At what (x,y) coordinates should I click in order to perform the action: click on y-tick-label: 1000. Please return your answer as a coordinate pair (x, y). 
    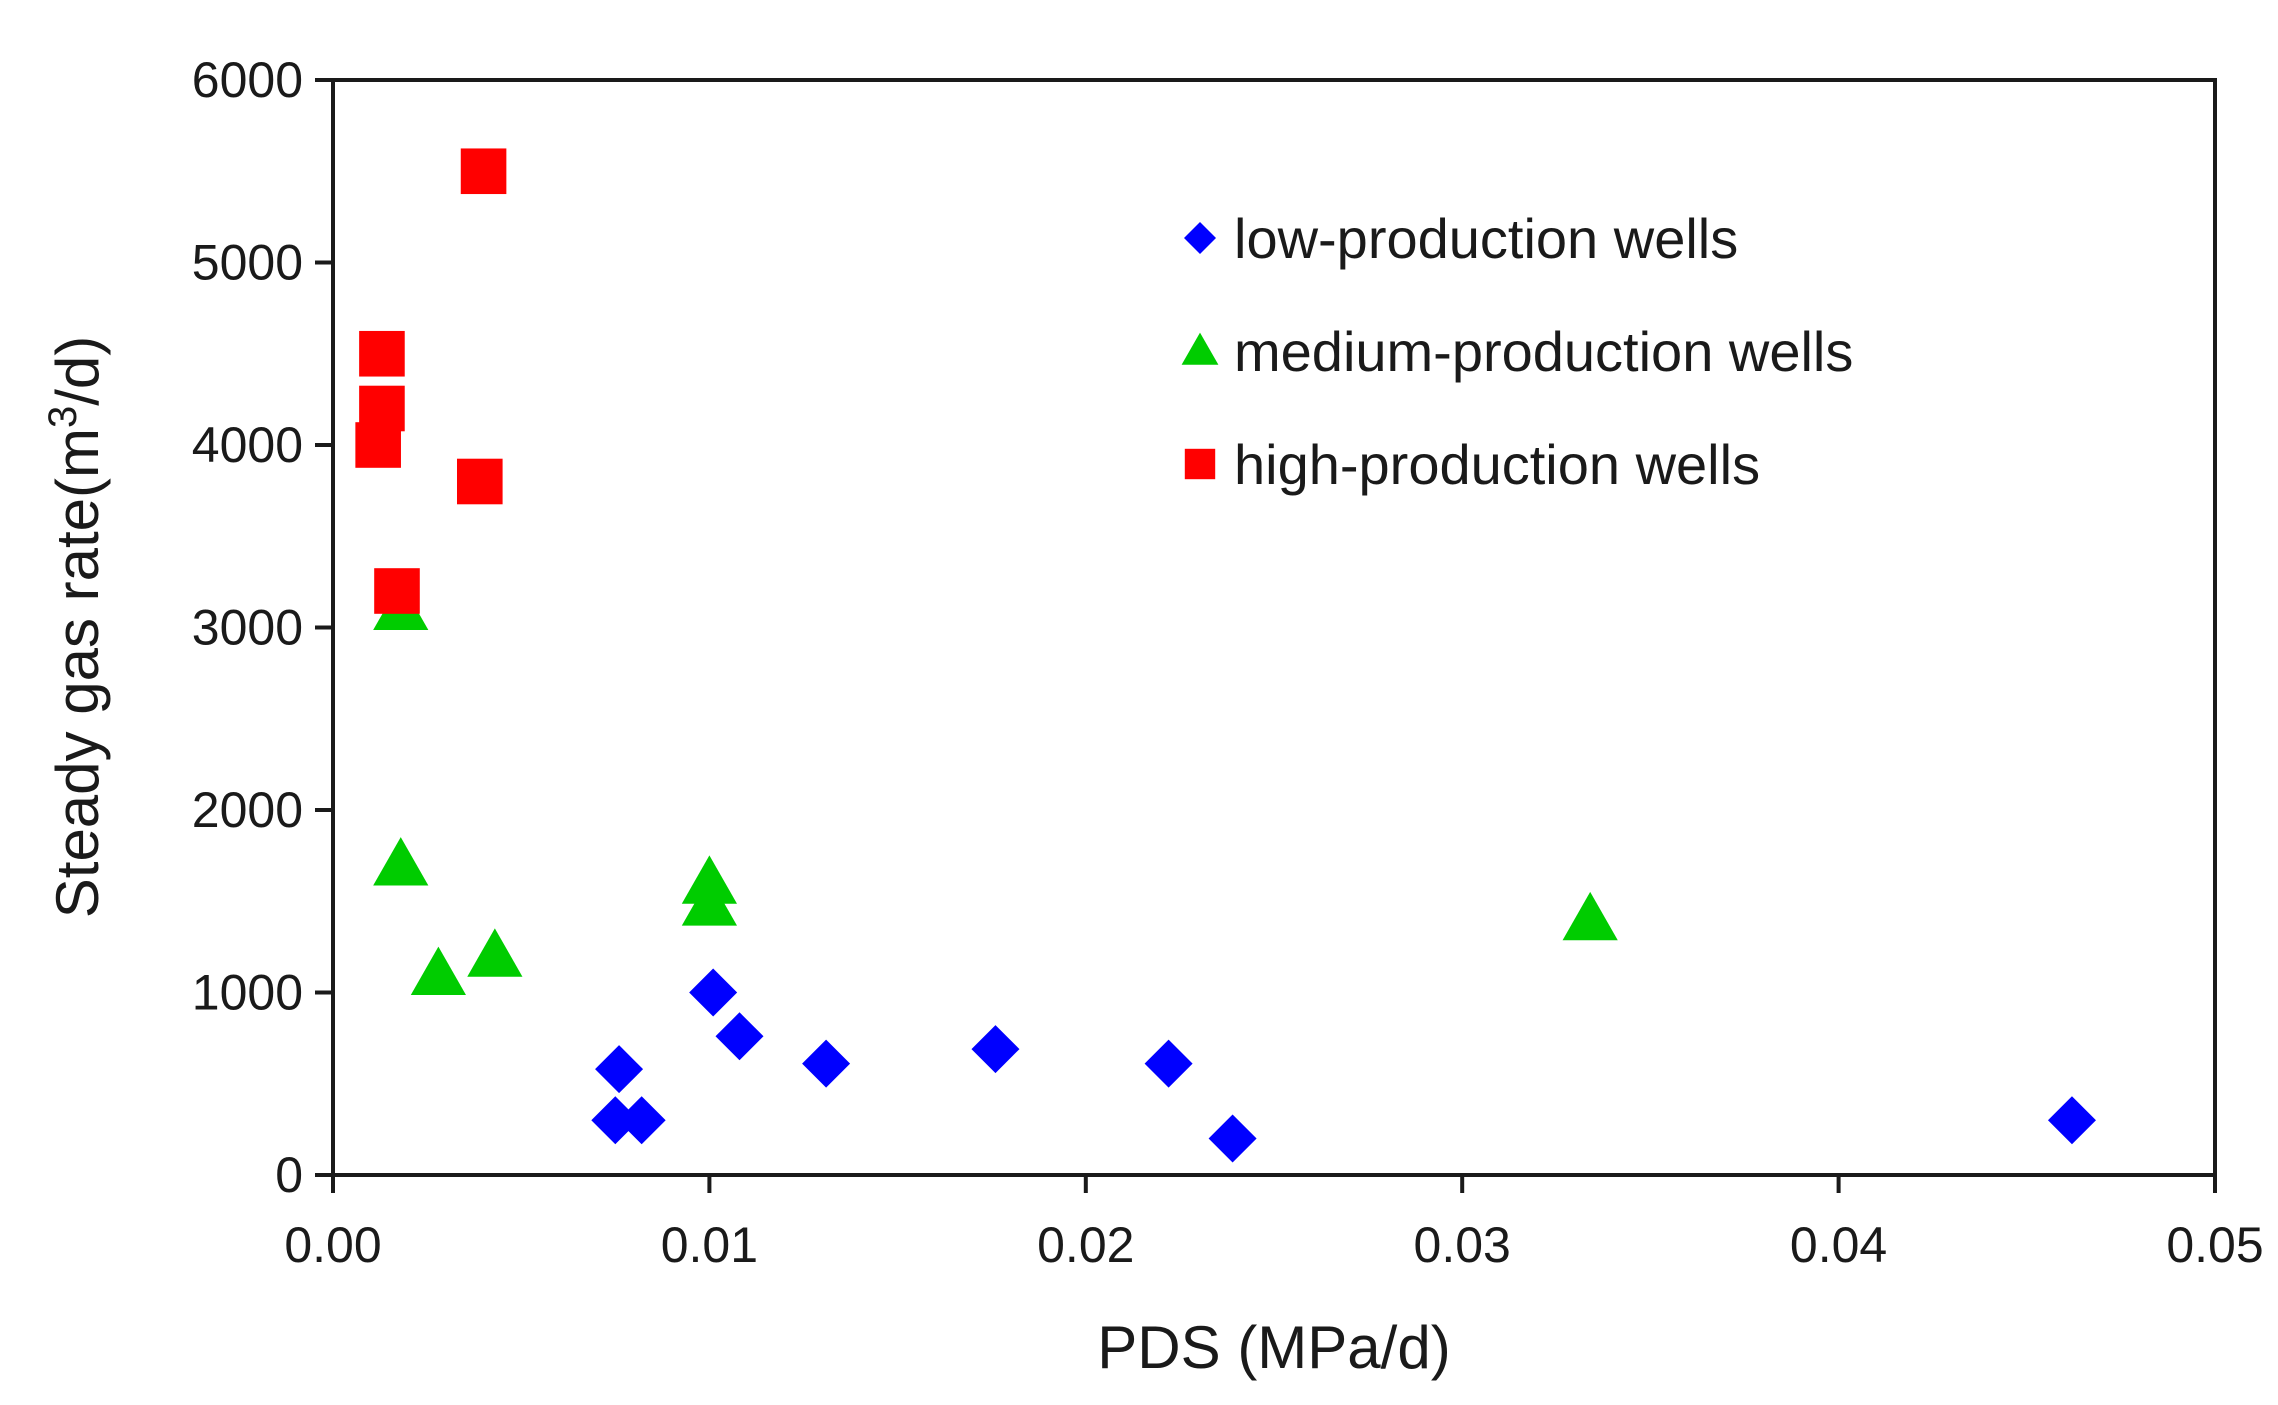
    Looking at the image, I should click on (247, 993).